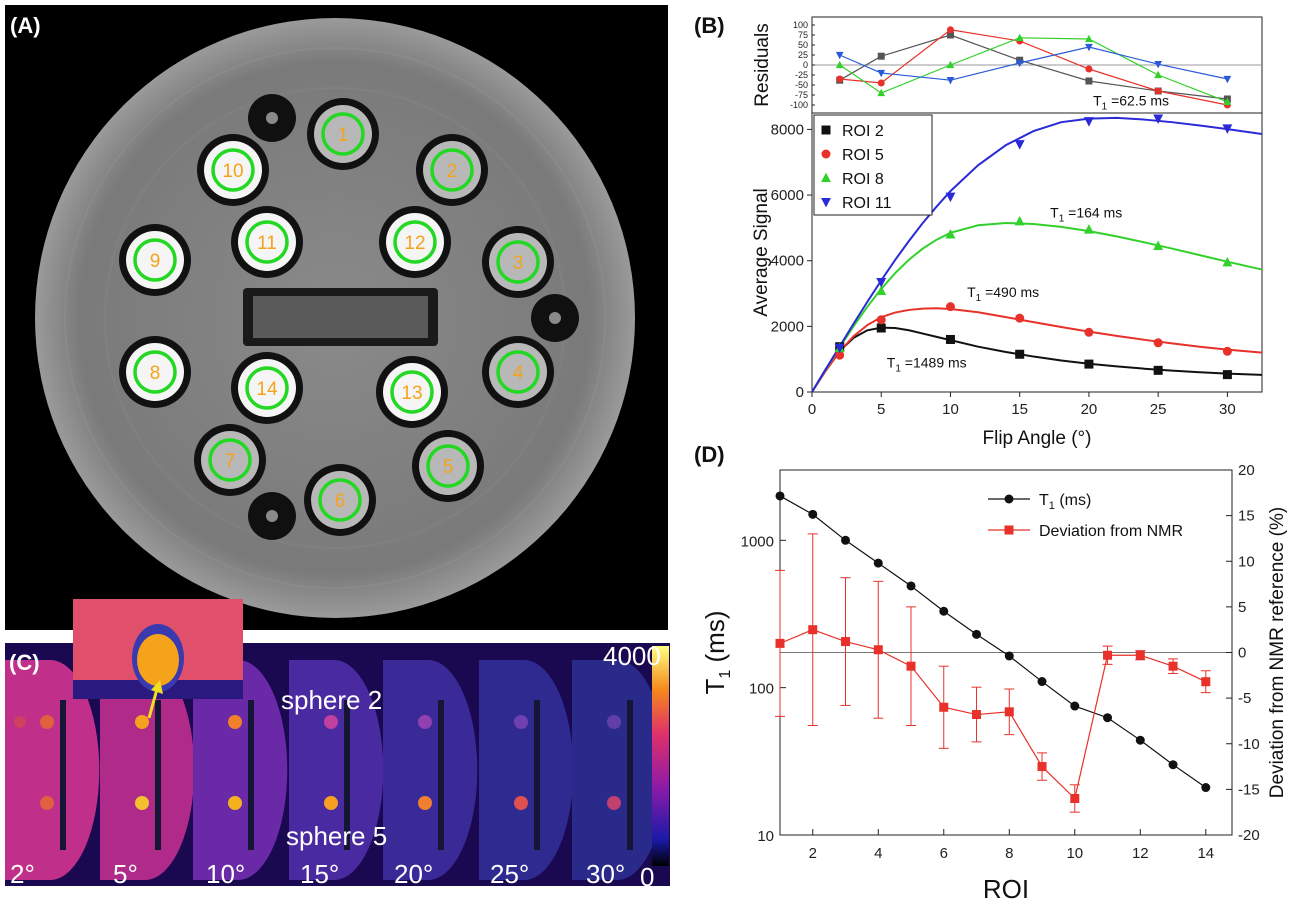 The image size is (1301, 909). Describe the element at coordinates (761, 252) in the screenshot. I see `signal-ylabel: Average Signal` at that location.